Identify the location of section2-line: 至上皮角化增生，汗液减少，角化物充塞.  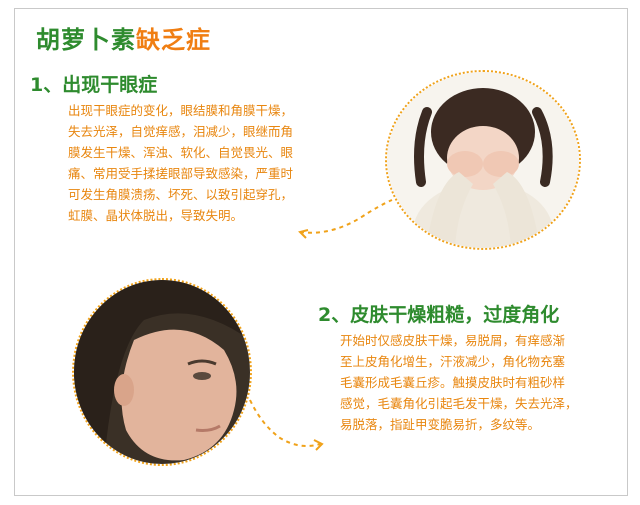
(453, 361).